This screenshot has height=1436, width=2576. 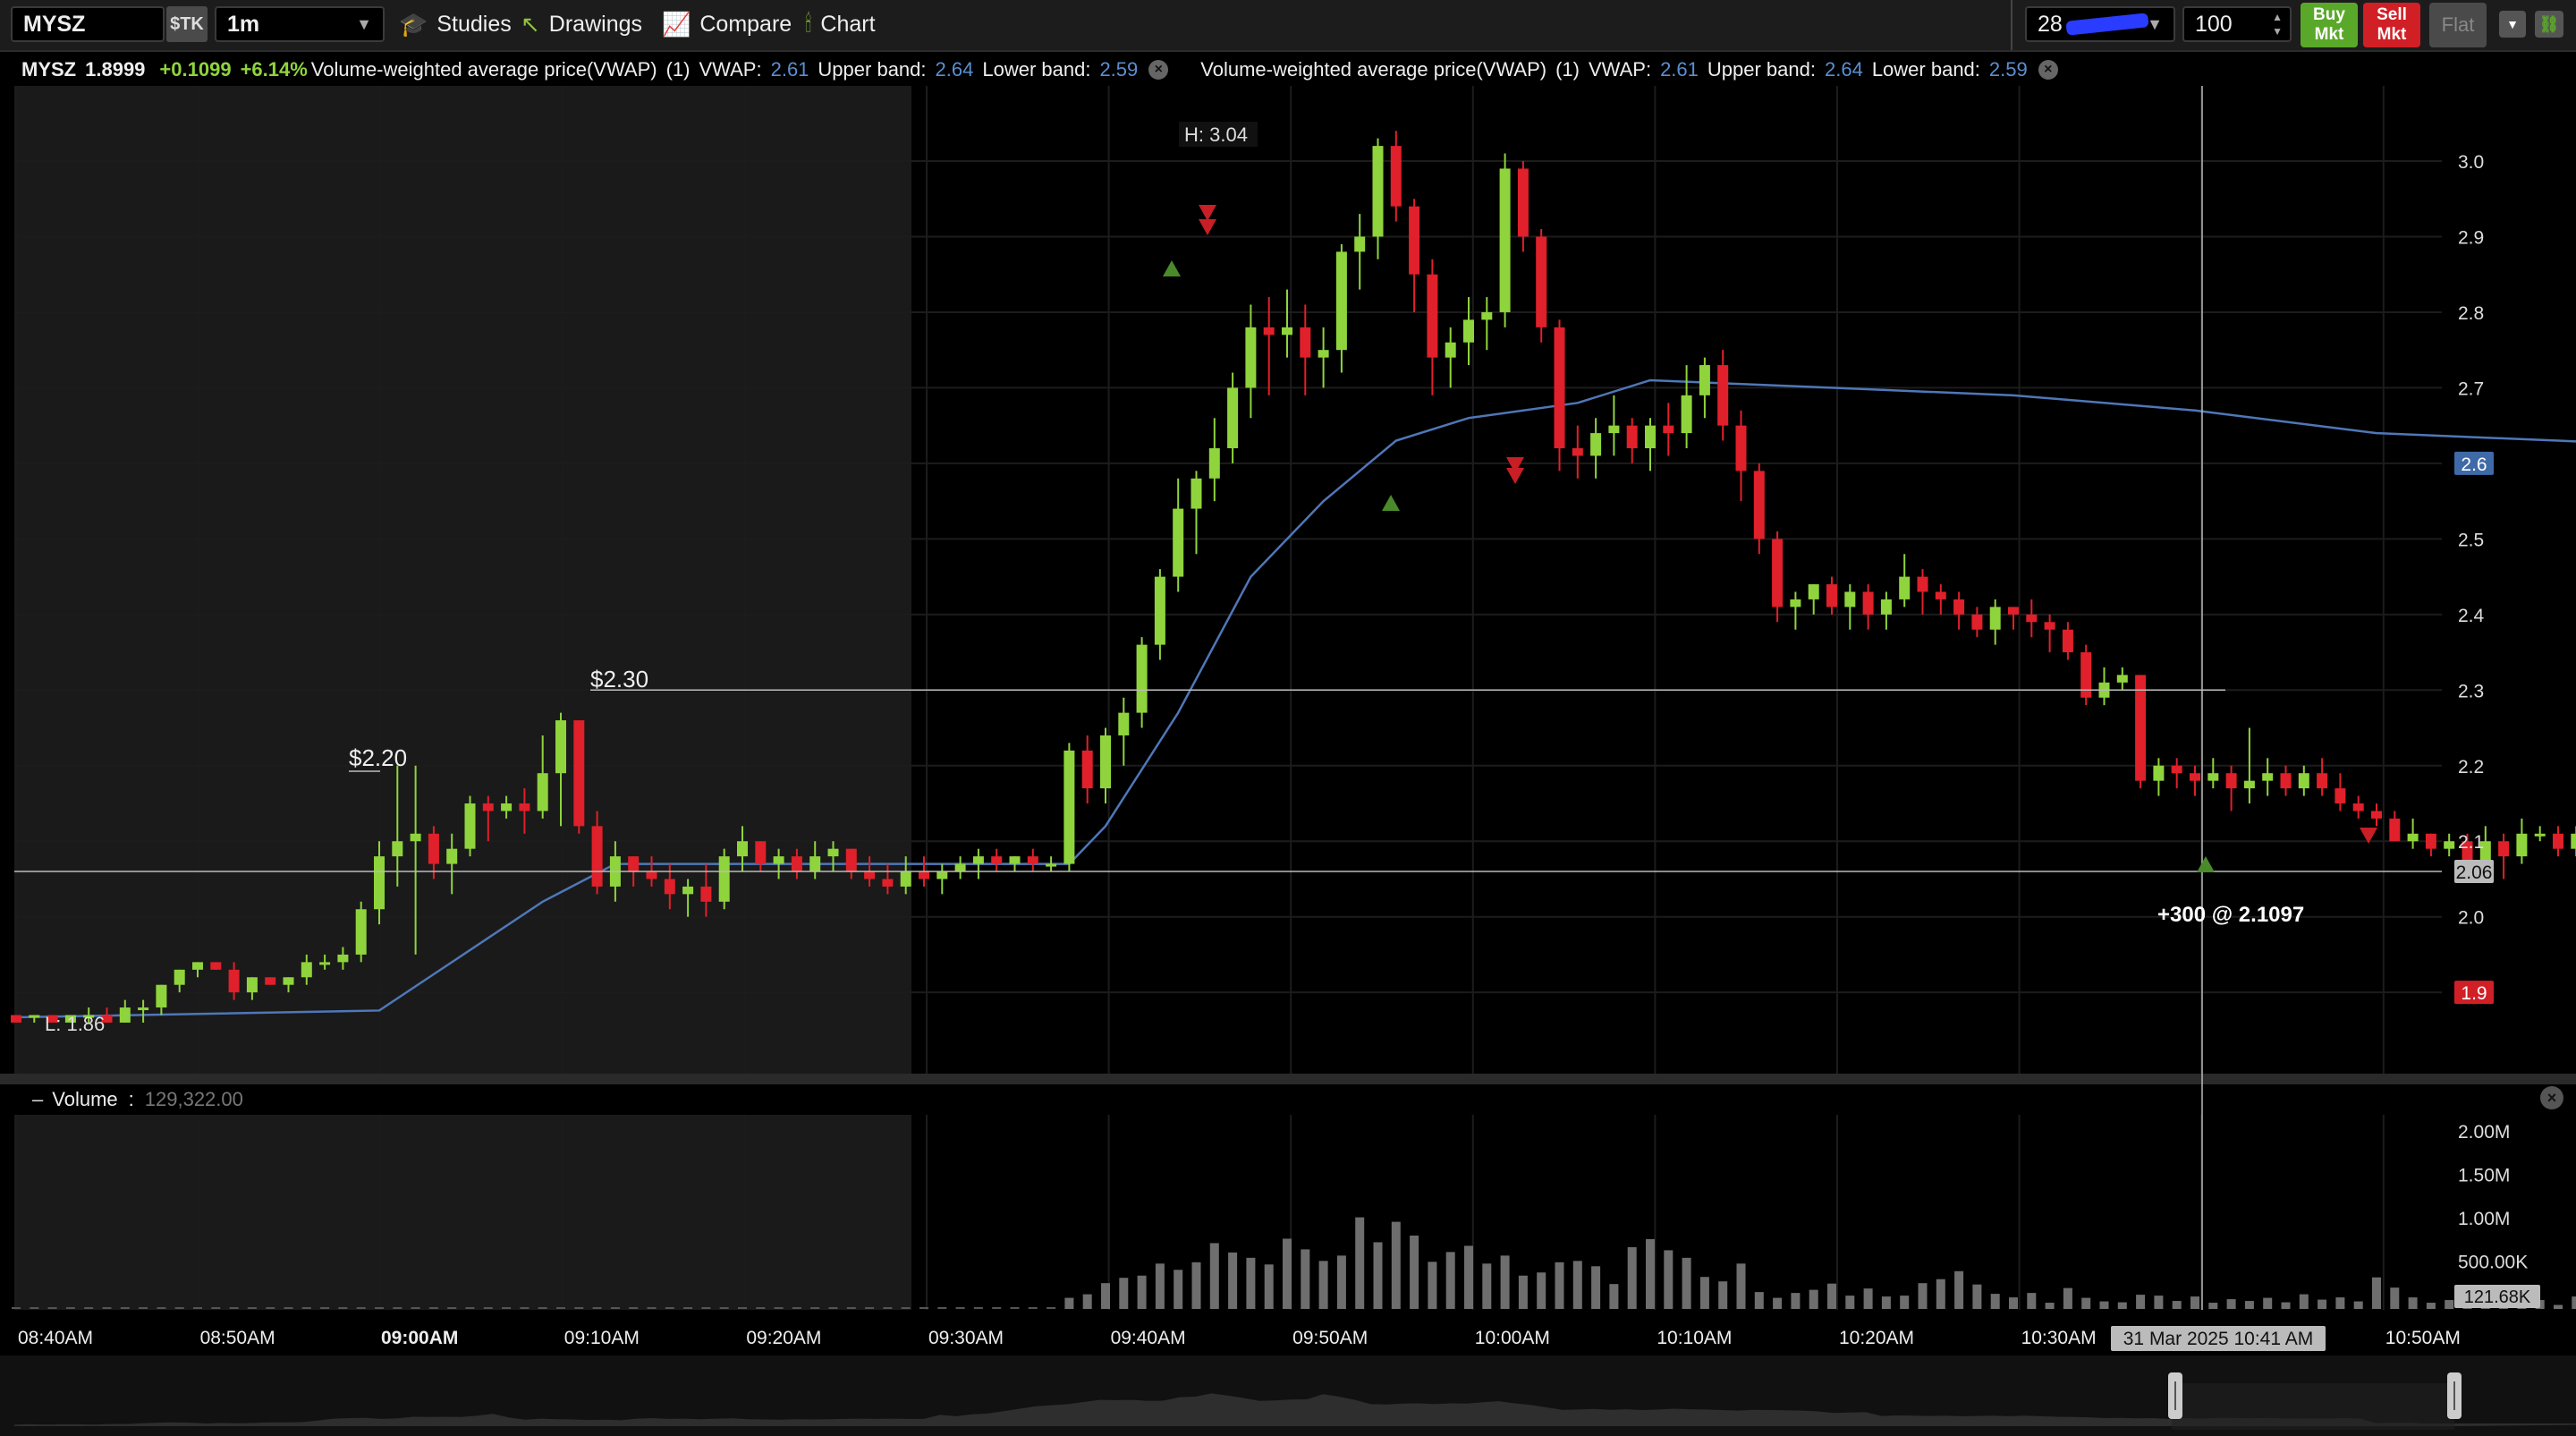 I want to click on studies-button: 🎓 Studies, so click(x=455, y=24).